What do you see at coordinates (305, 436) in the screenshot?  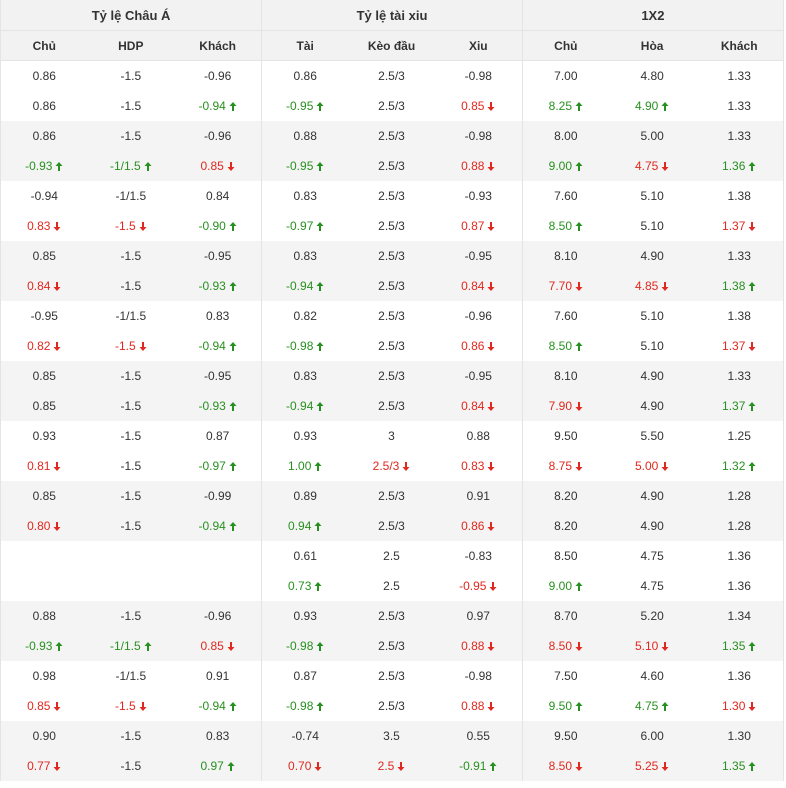 I see `odds-cell-over: 0.93` at bounding box center [305, 436].